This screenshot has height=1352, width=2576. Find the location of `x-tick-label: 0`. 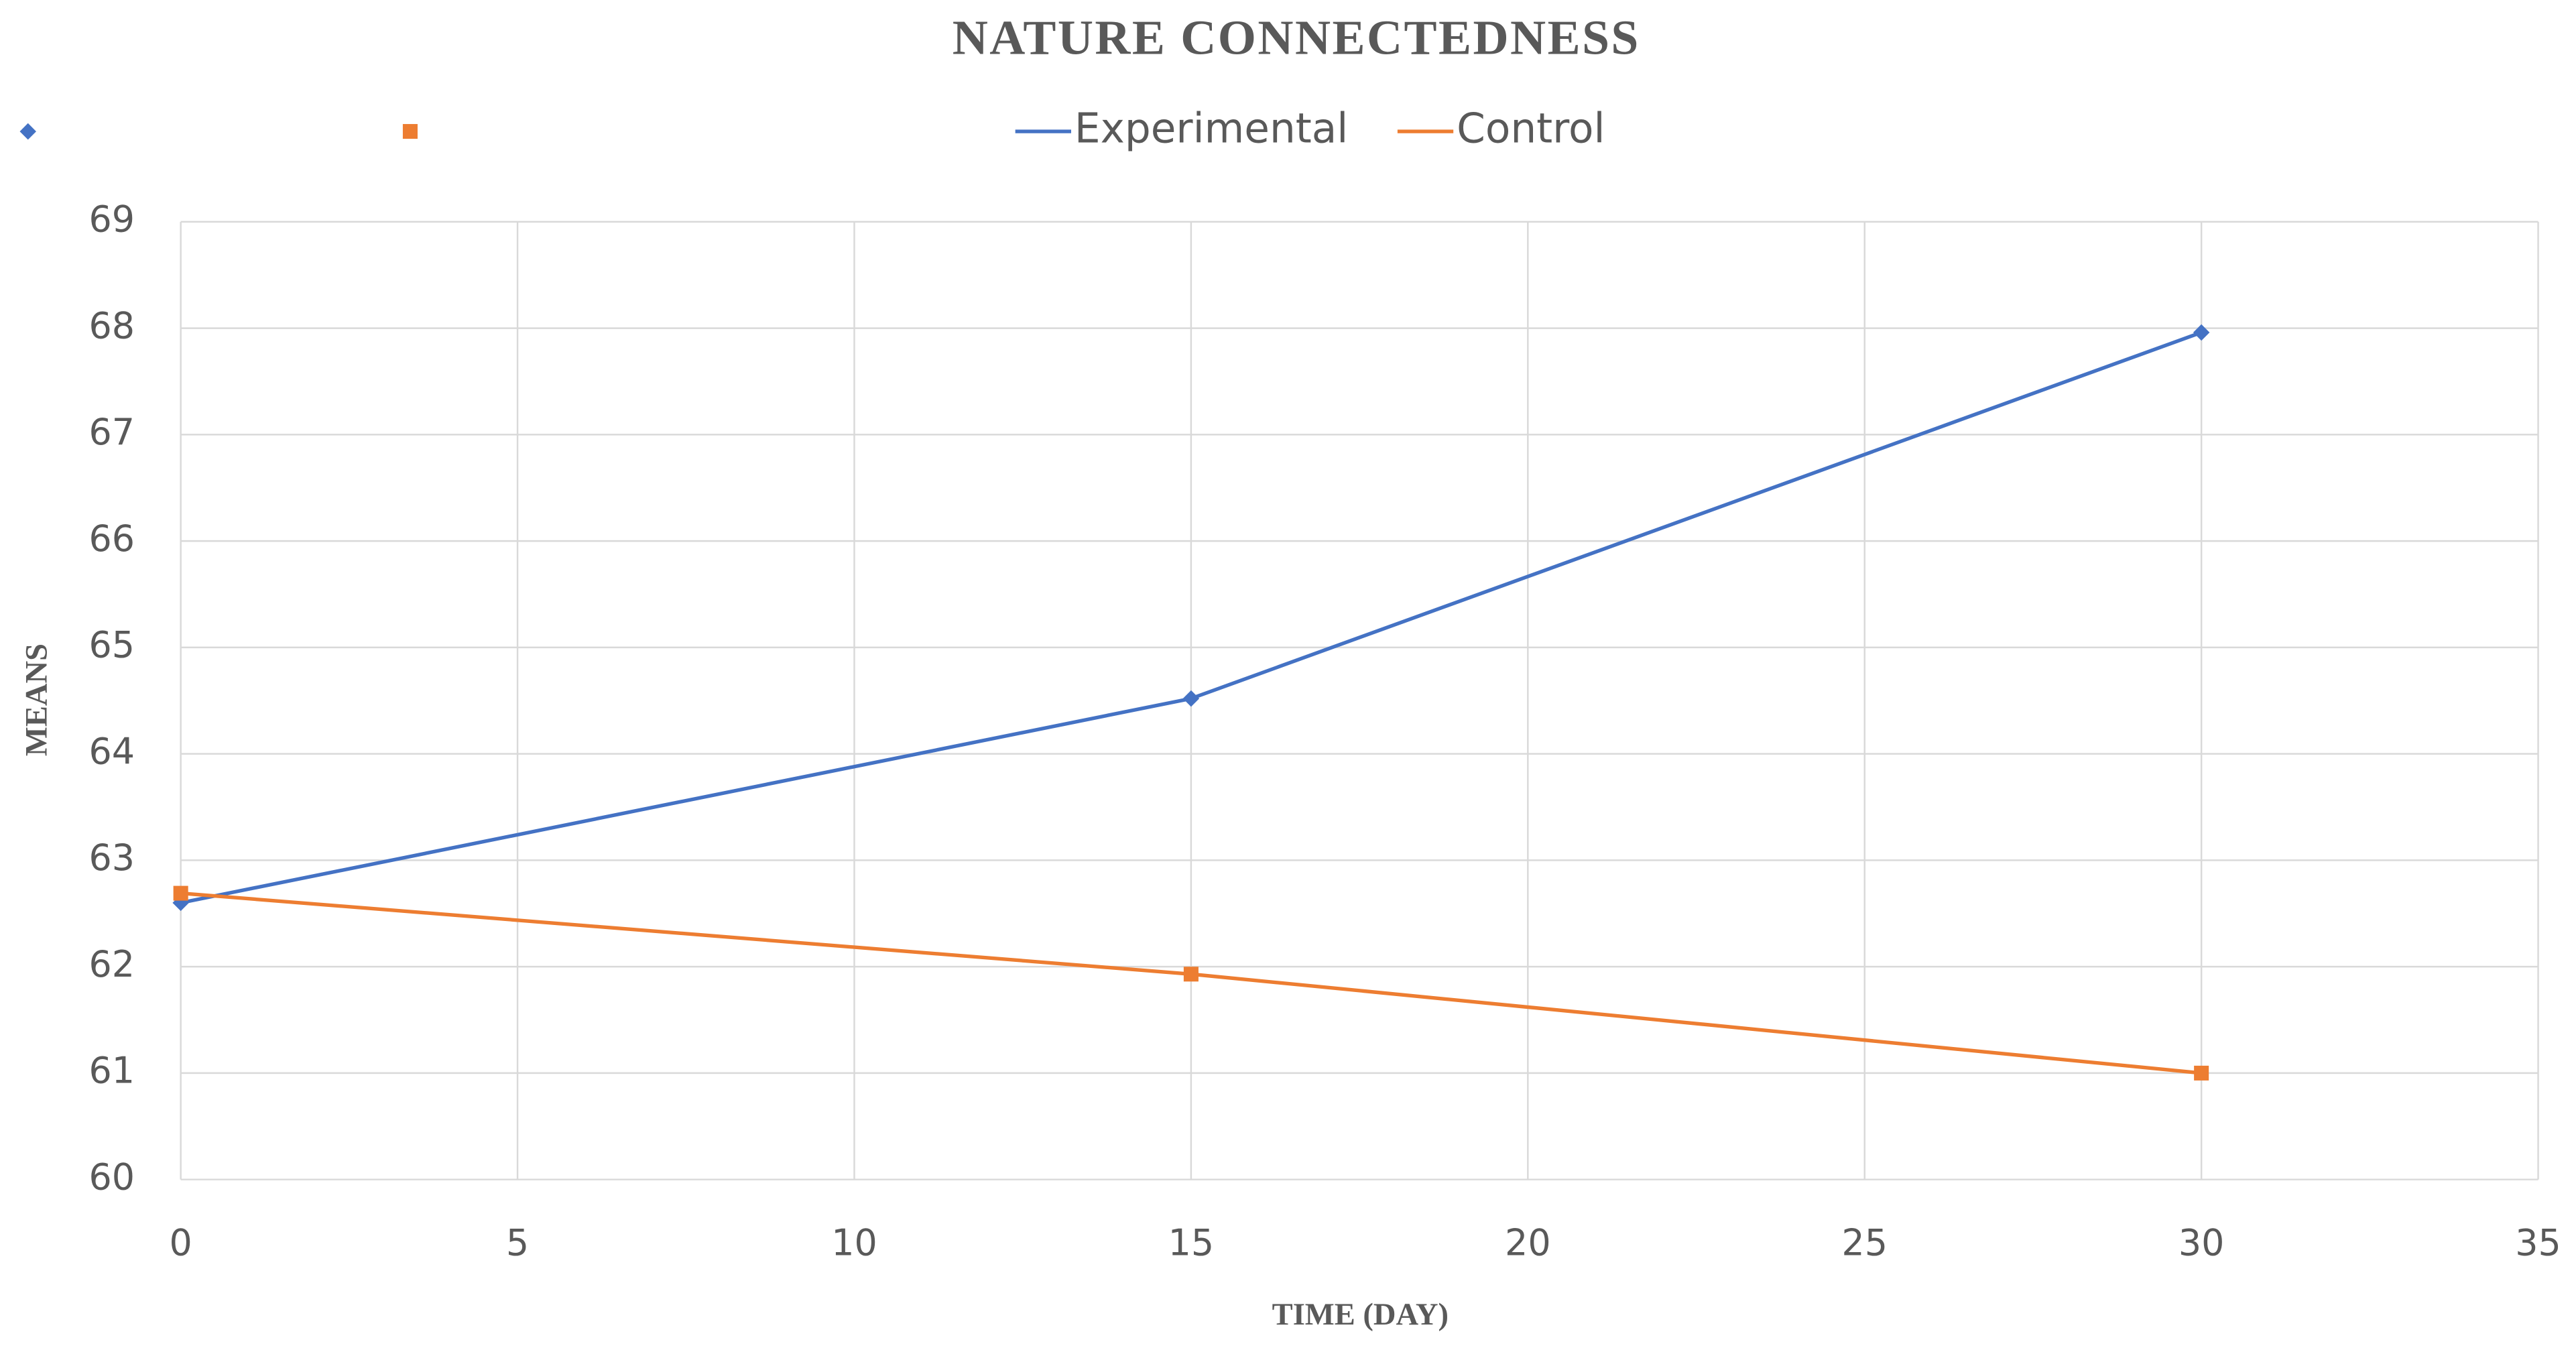

x-tick-label: 0 is located at coordinates (181, 1242).